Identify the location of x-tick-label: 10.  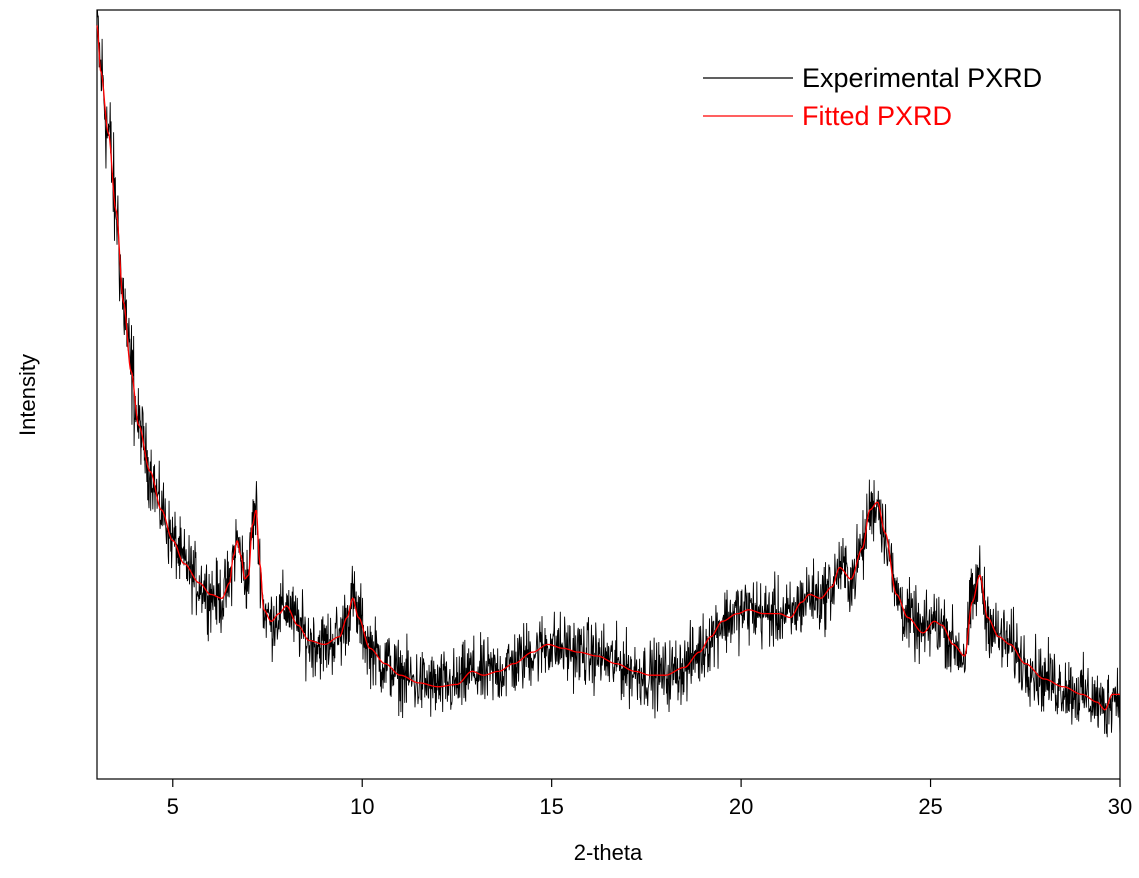
(362, 806).